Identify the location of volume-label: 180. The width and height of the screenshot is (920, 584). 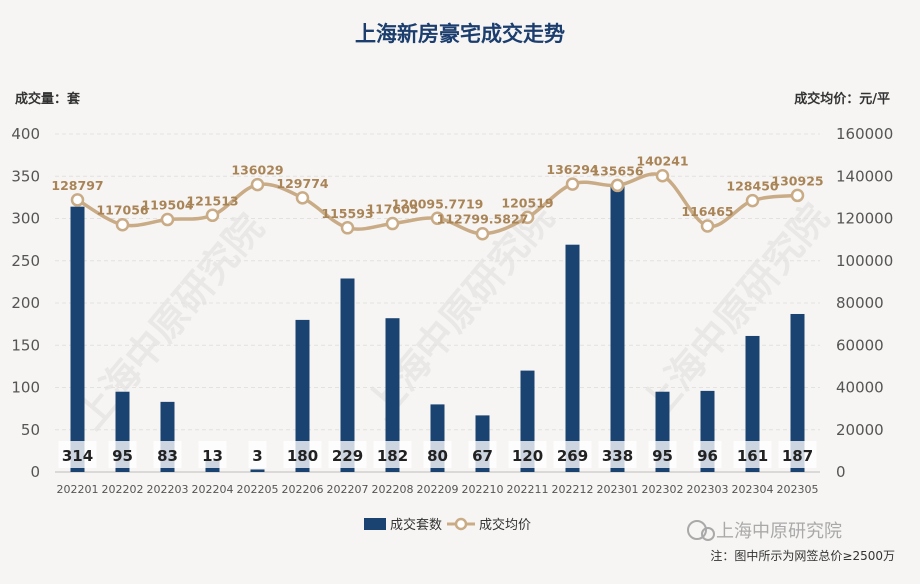
(302, 456).